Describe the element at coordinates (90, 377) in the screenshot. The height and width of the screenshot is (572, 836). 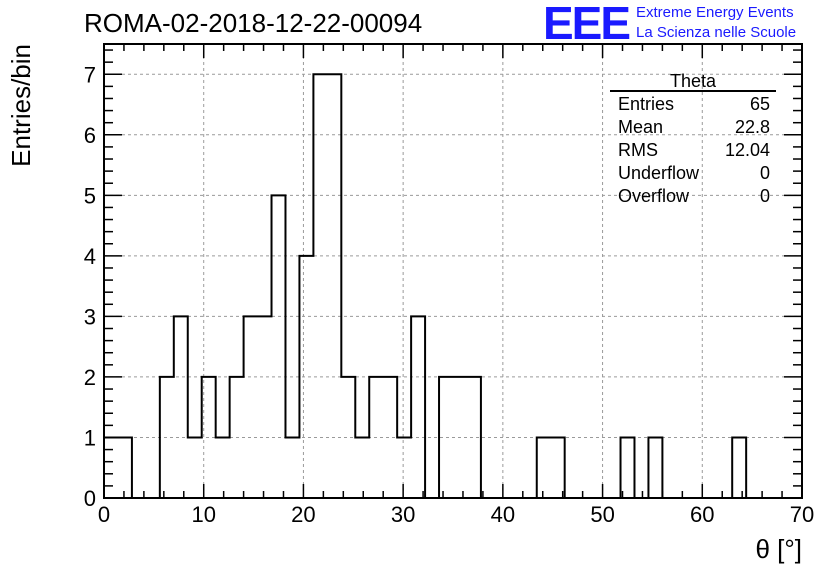
I see `y-tick-label: 2` at that location.